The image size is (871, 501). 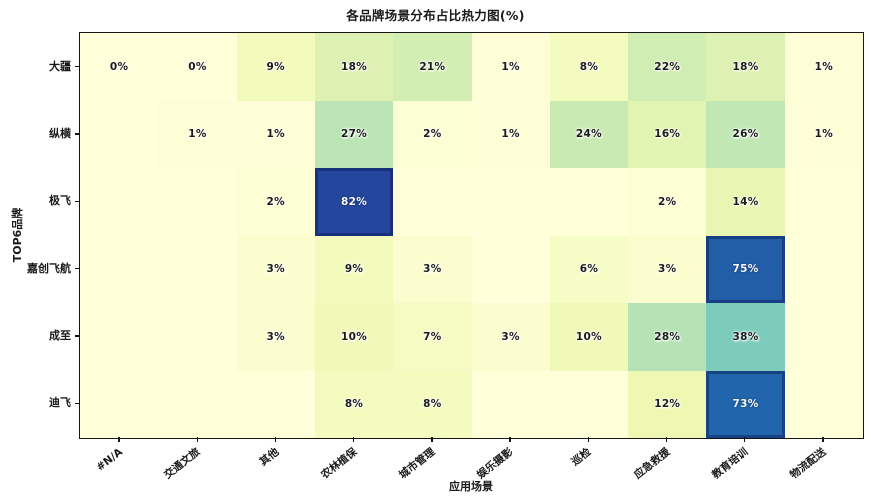 What do you see at coordinates (823, 337) in the screenshot?
I see `heatmap-cell-r4-c9` at bounding box center [823, 337].